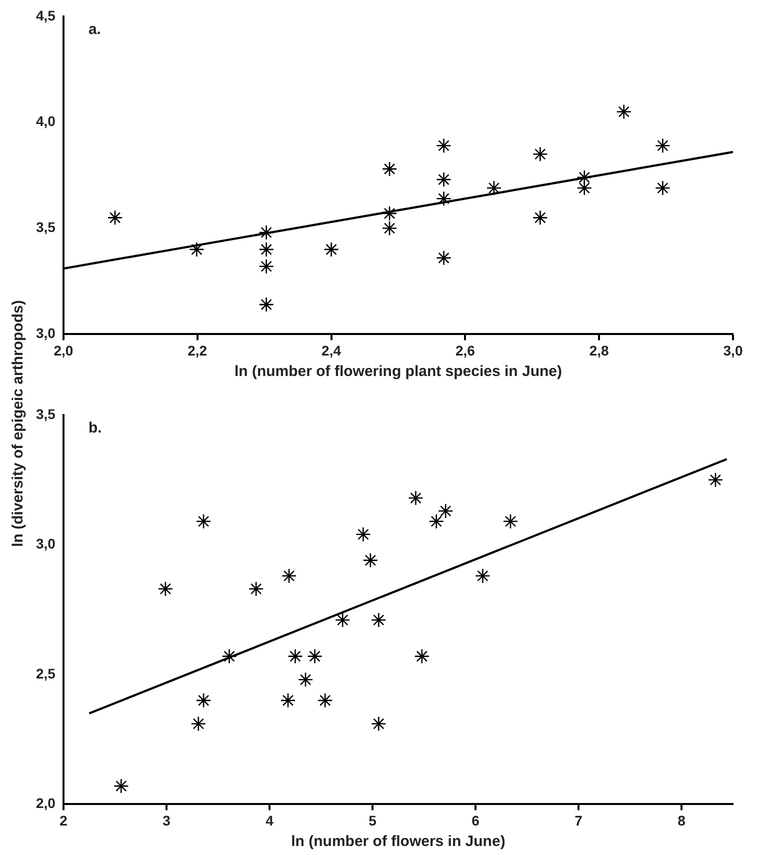 This screenshot has height=855, width=763. Describe the element at coordinates (46, 803) in the screenshot. I see `y-tick-label: 2,0` at that location.